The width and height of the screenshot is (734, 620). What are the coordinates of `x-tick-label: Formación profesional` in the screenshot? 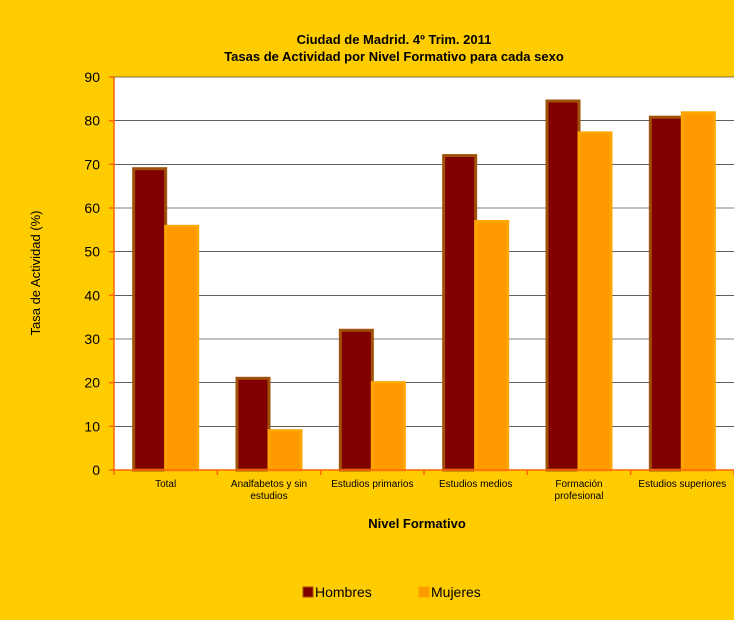 It's located at (579, 490).